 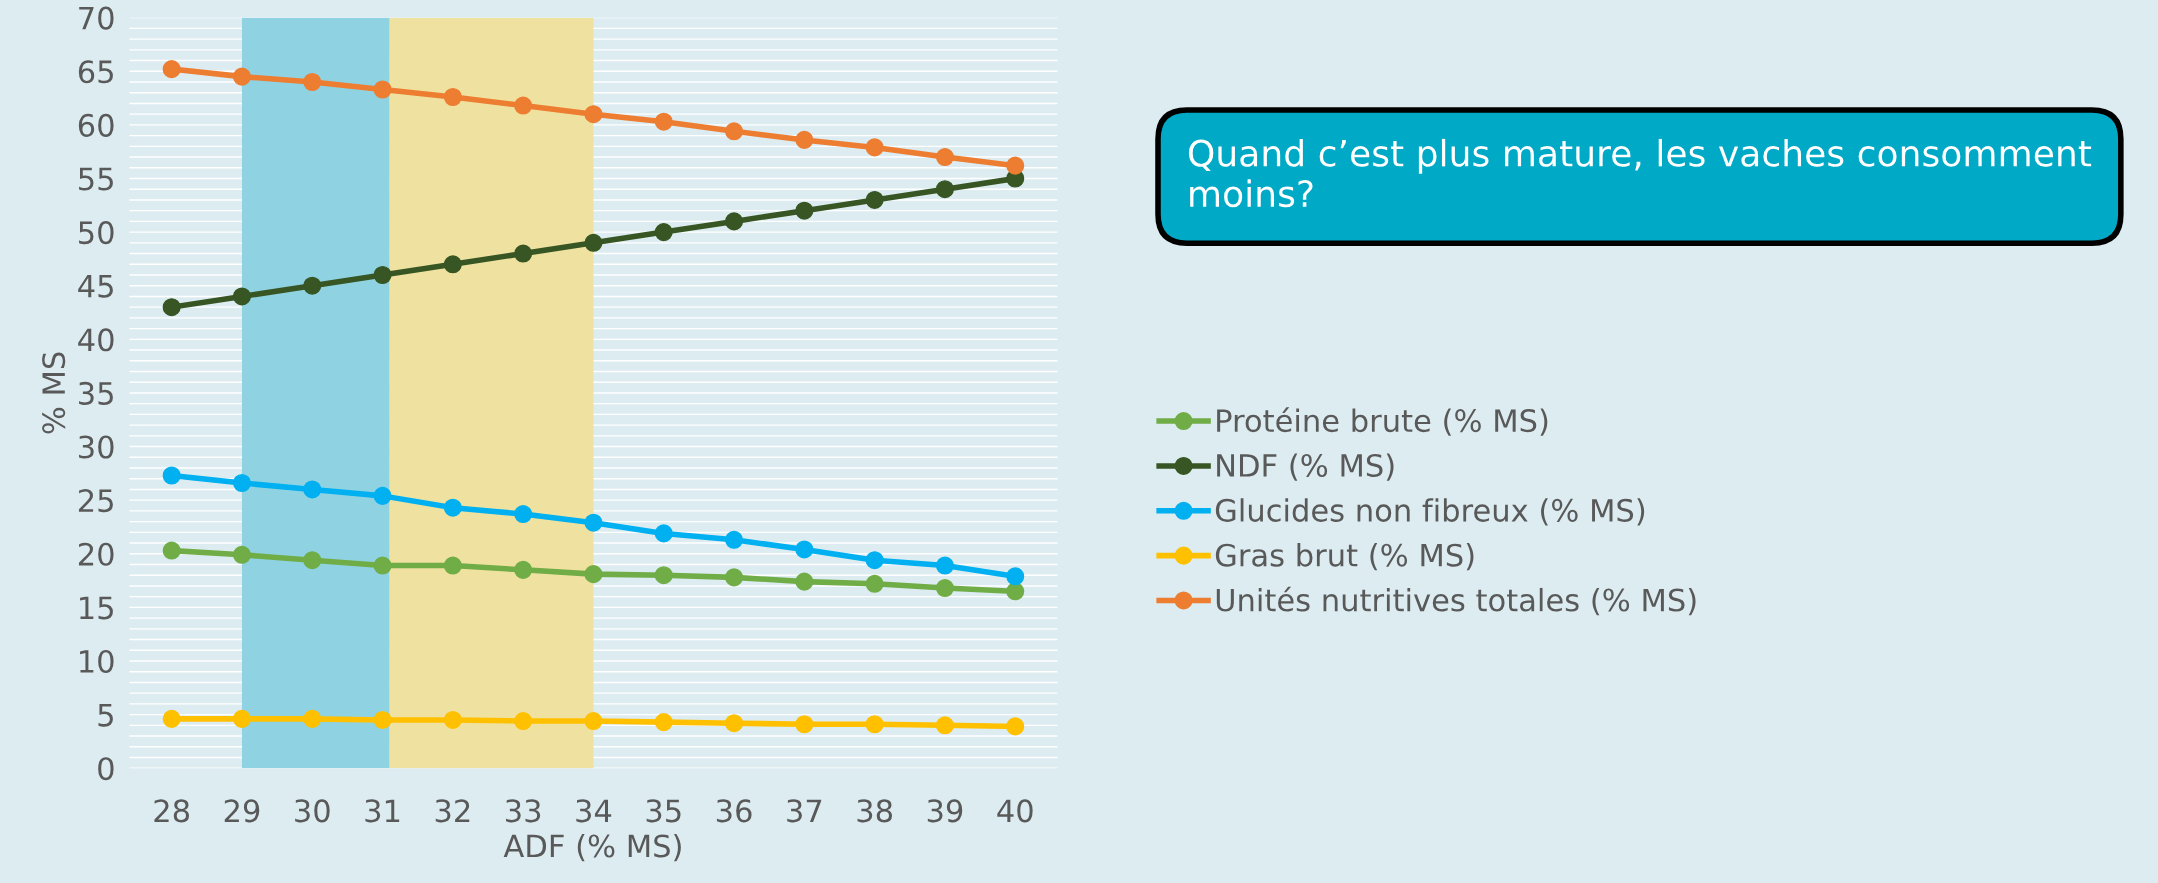 What do you see at coordinates (106, 769) in the screenshot?
I see `y-tick-label: 0` at bounding box center [106, 769].